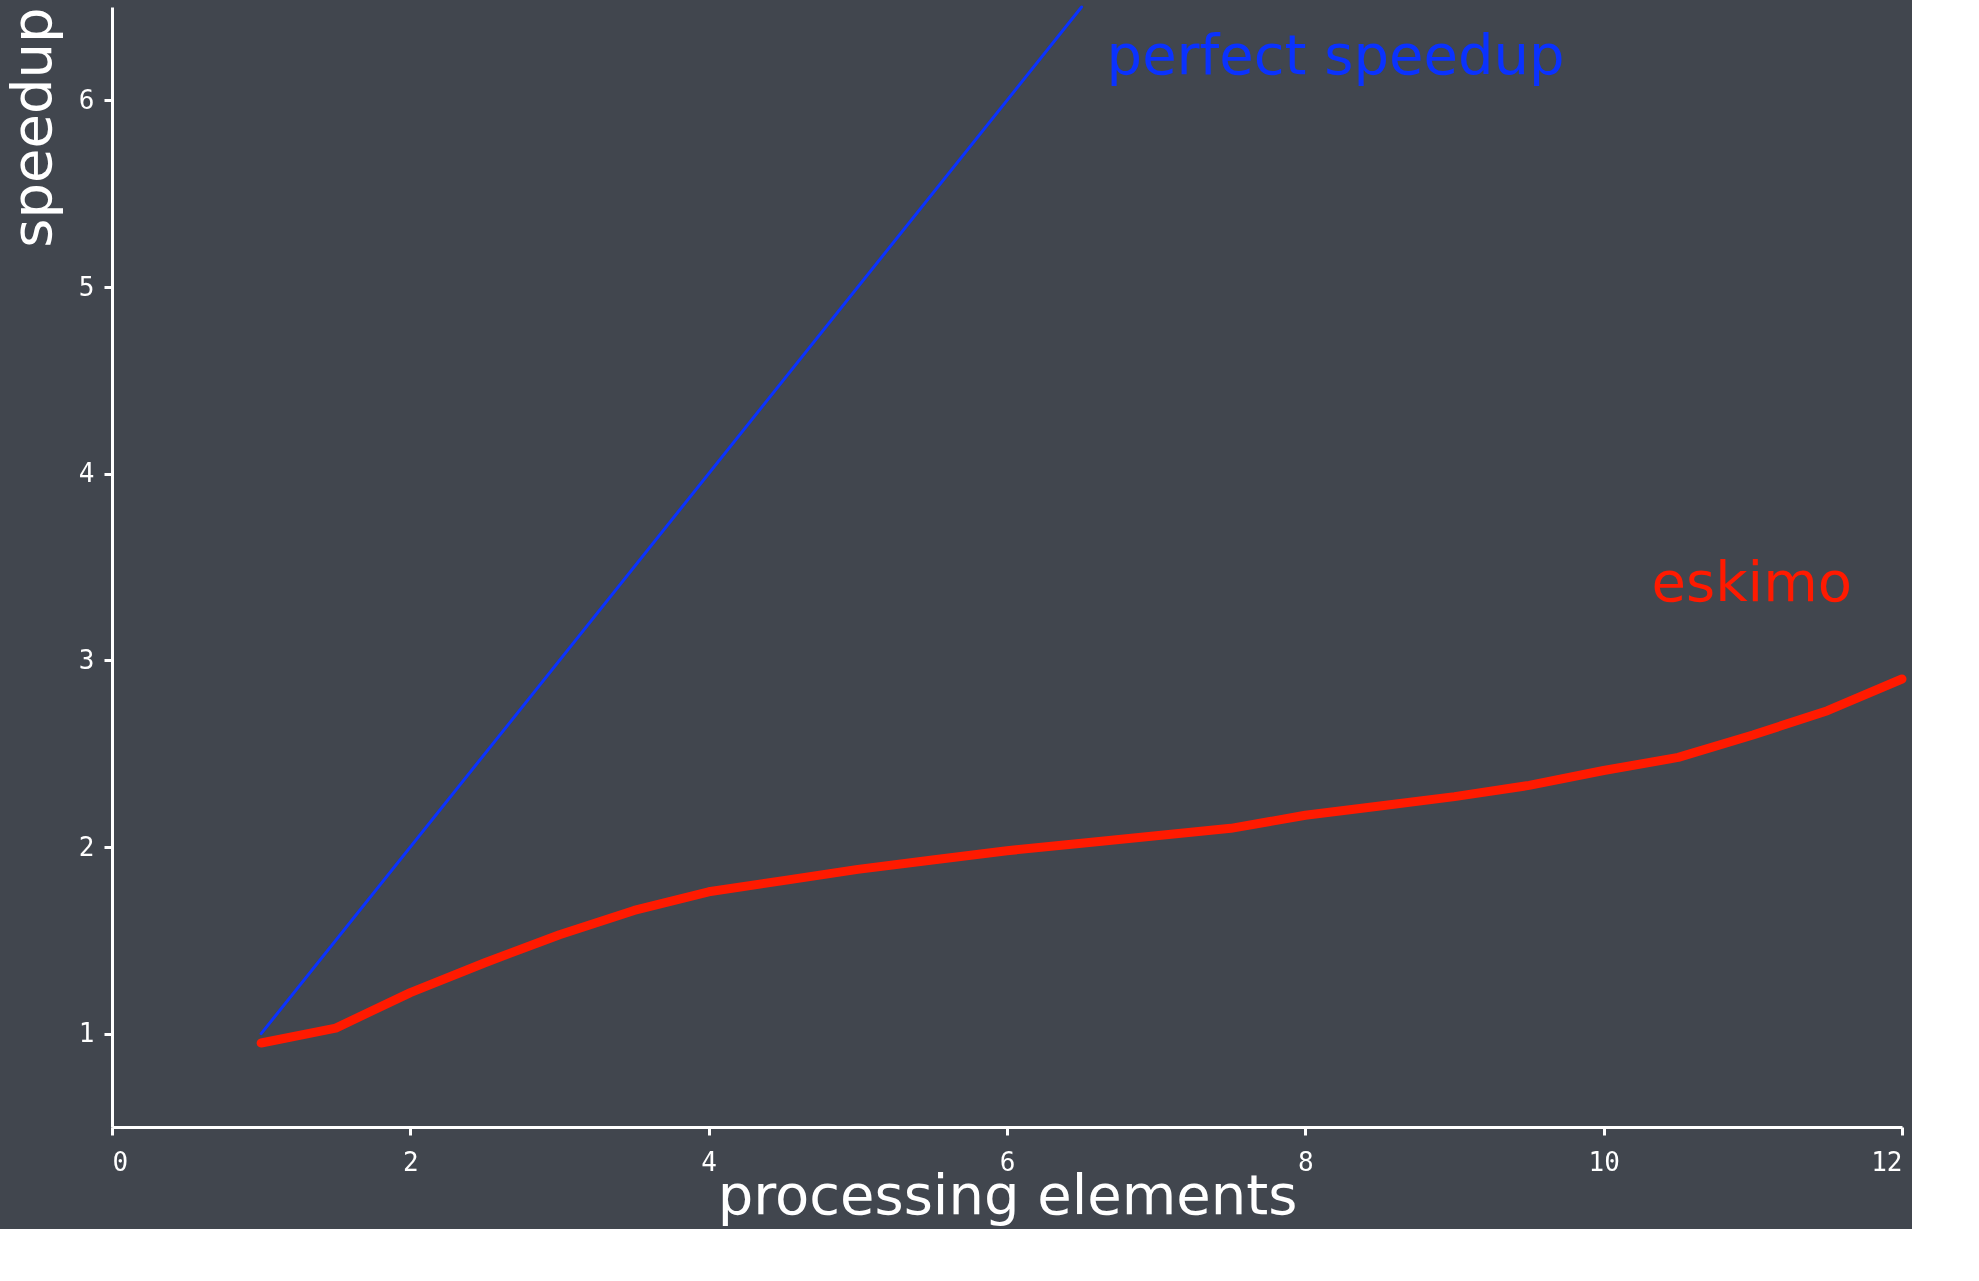 This screenshot has height=1281, width=1979. I want to click on x-tick-label: 4, so click(709, 1161).